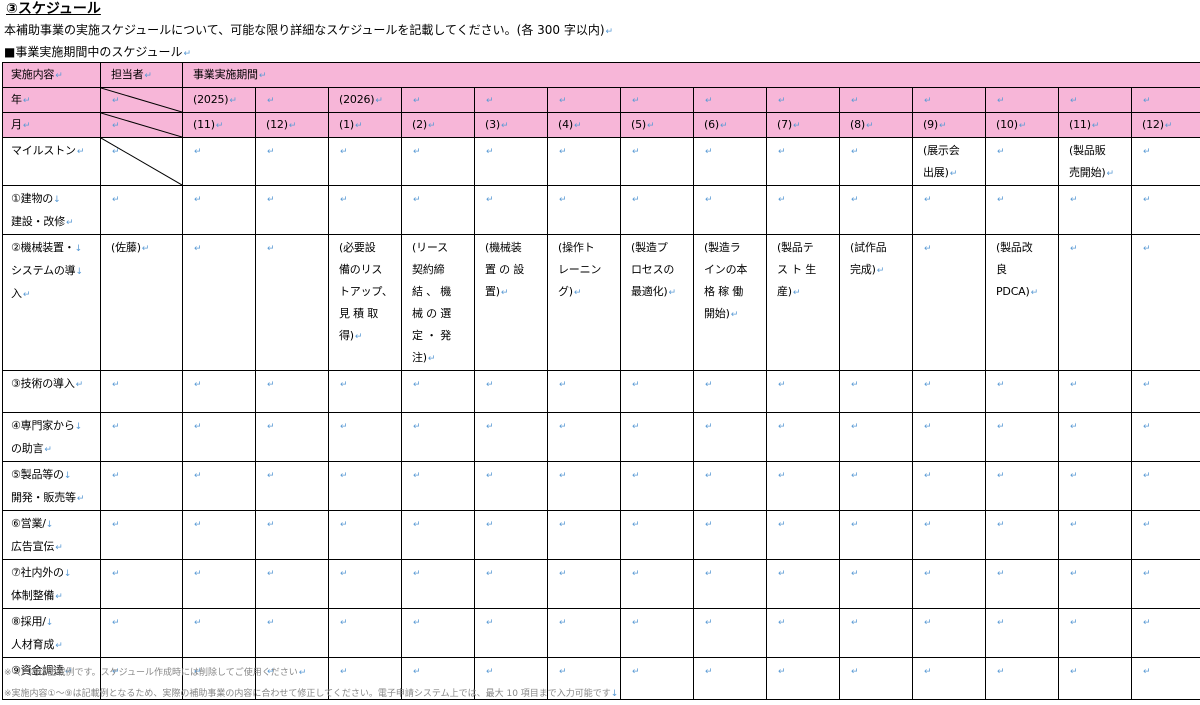 This screenshot has width=1200, height=705. Describe the element at coordinates (803, 302) in the screenshot. I see `schedule-cell: (製品テス ト 生産)↵` at that location.